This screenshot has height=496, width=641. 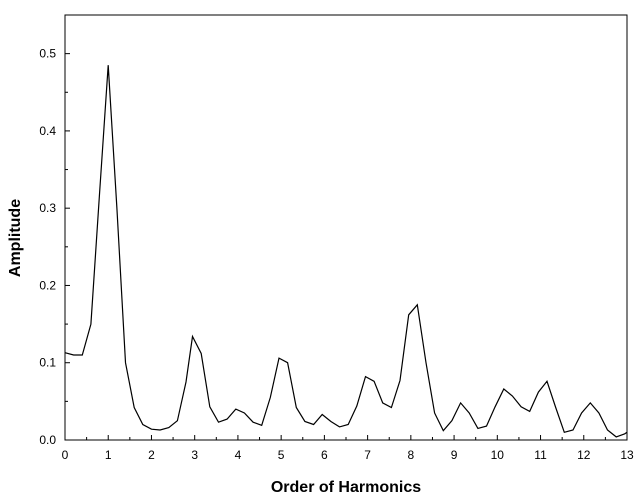 What do you see at coordinates (584, 455) in the screenshot?
I see `x-tick-label: 12` at bounding box center [584, 455].